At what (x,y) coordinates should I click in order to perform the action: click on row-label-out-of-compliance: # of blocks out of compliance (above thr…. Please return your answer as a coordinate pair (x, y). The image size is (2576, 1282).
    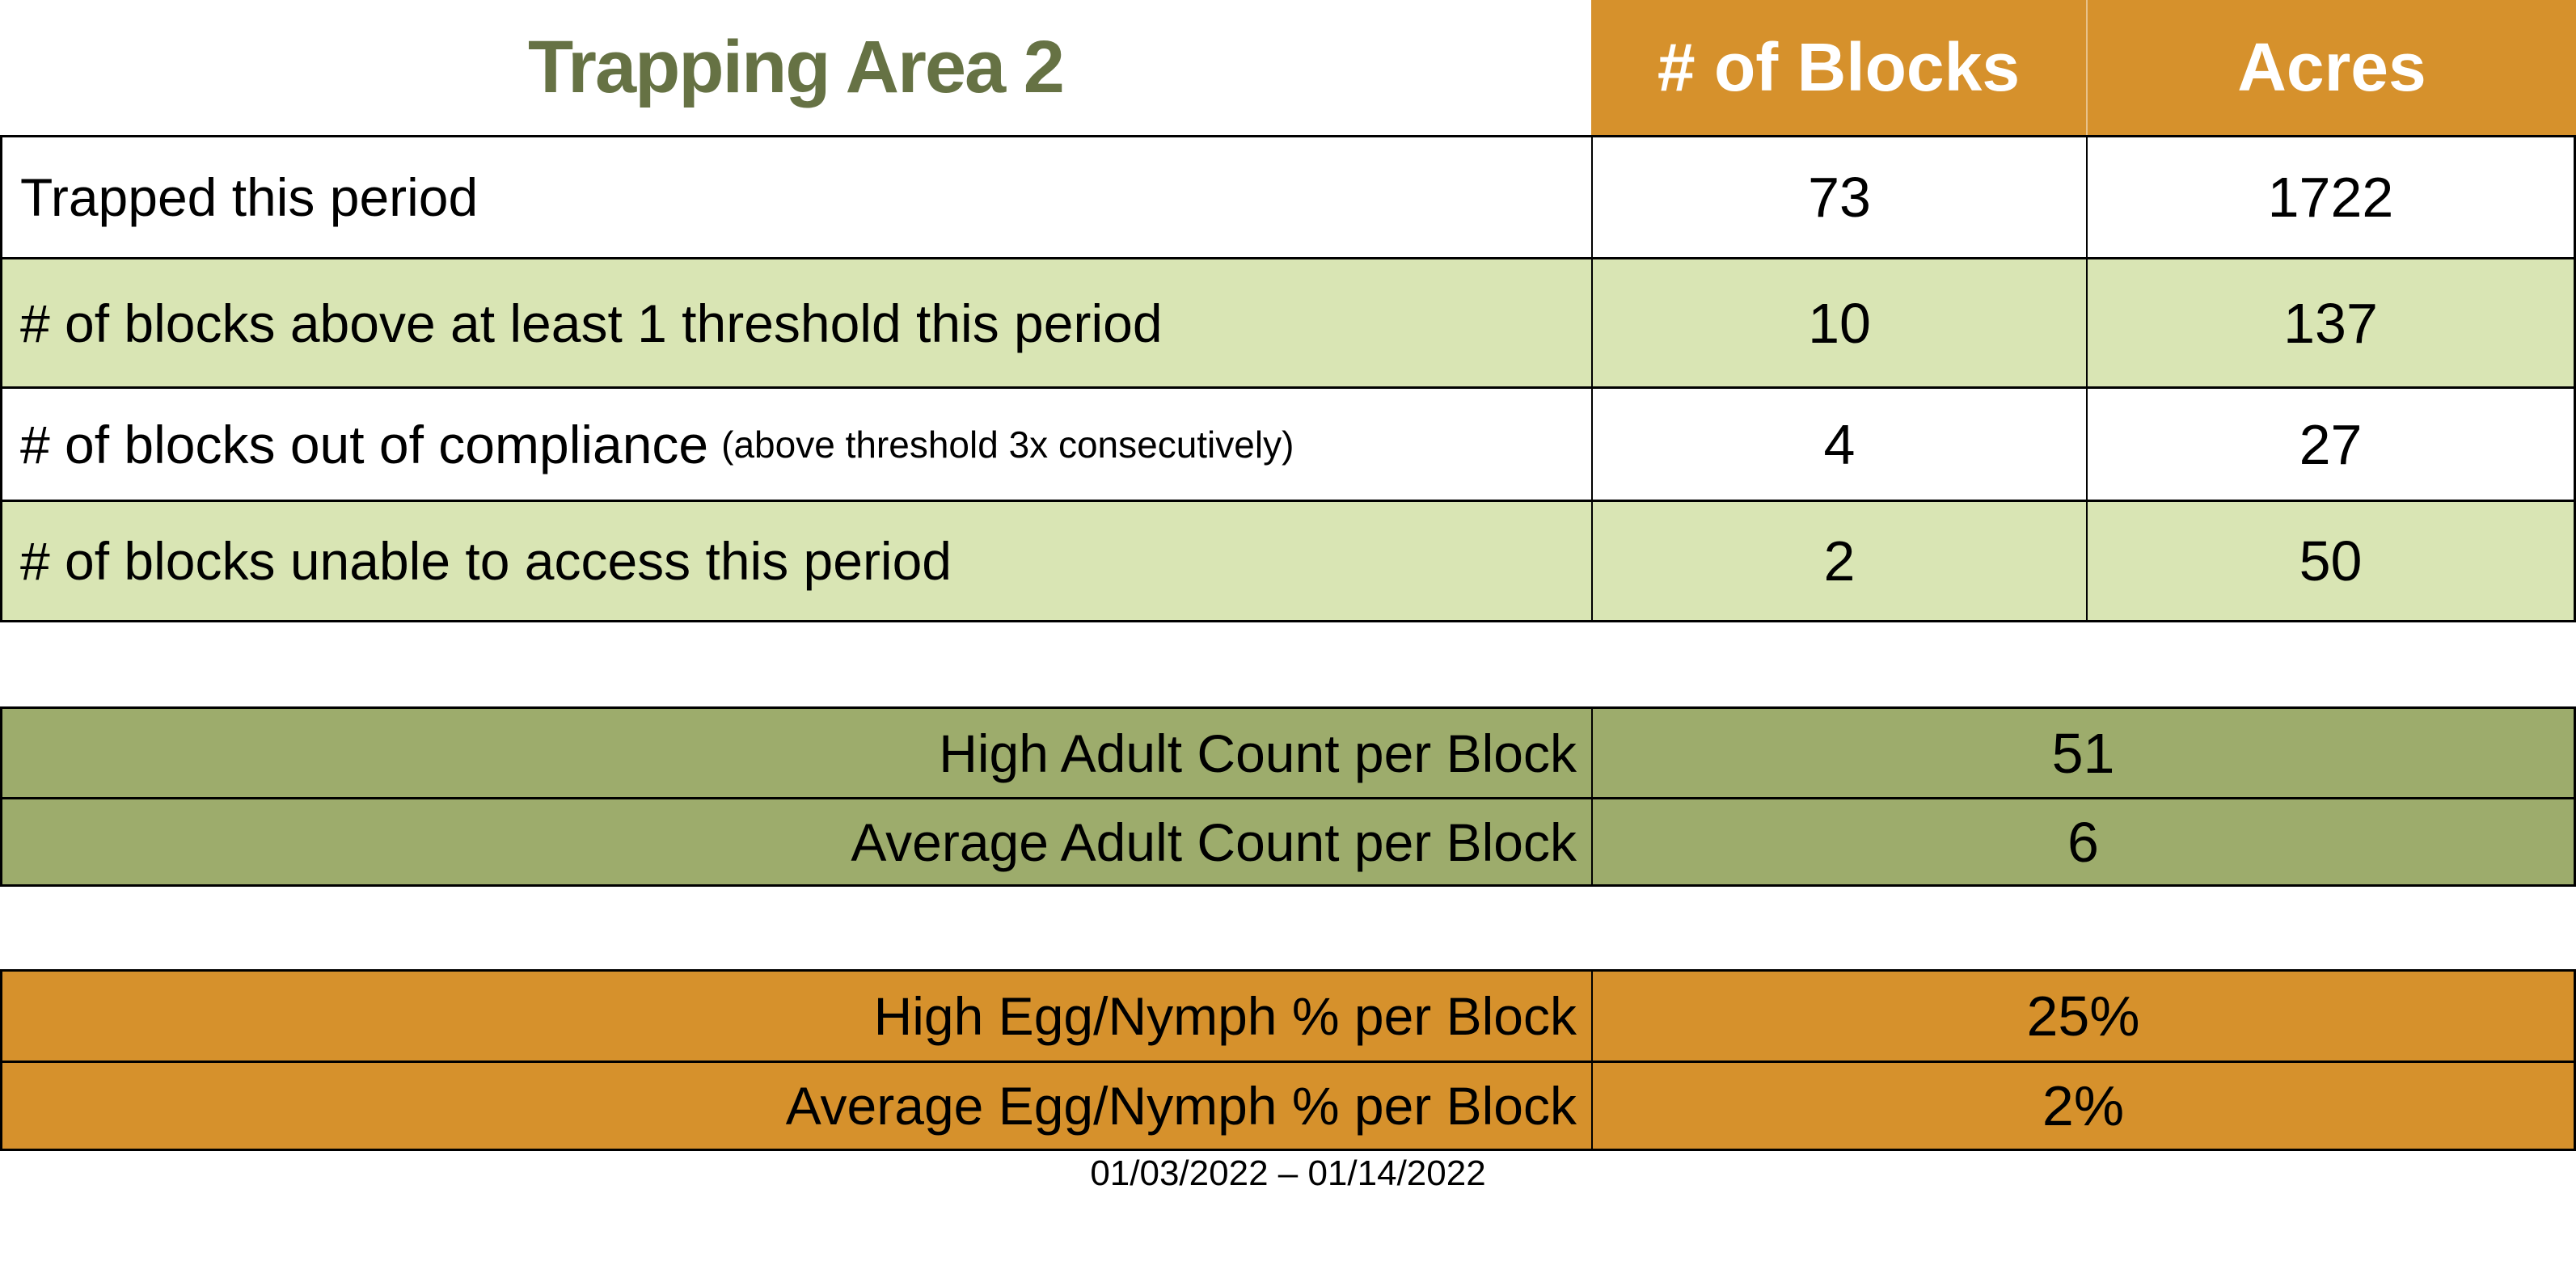
    Looking at the image, I should click on (795, 443).